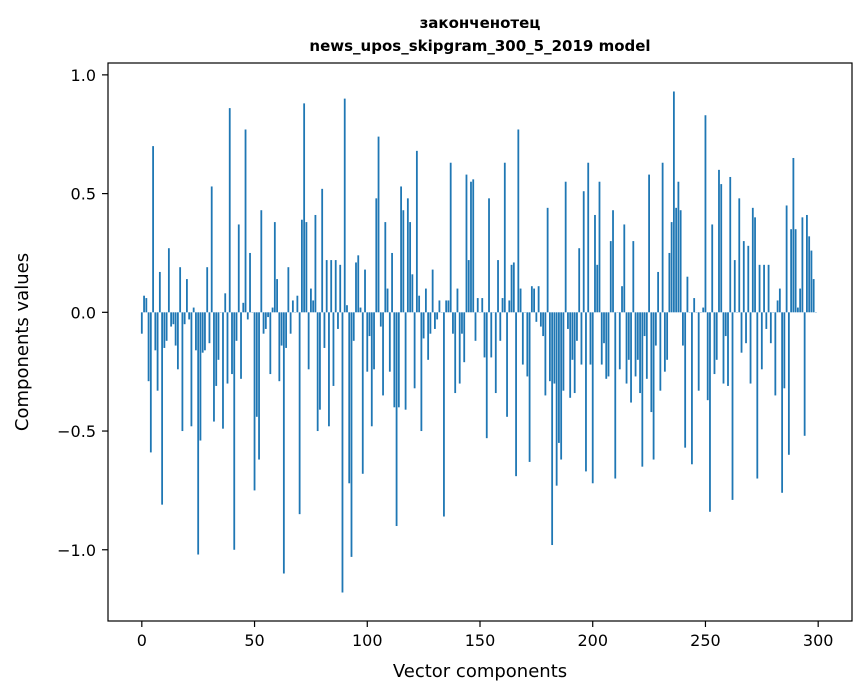  Describe the element at coordinates (818, 640) in the screenshot. I see `x-tick-label-6: 300` at that location.